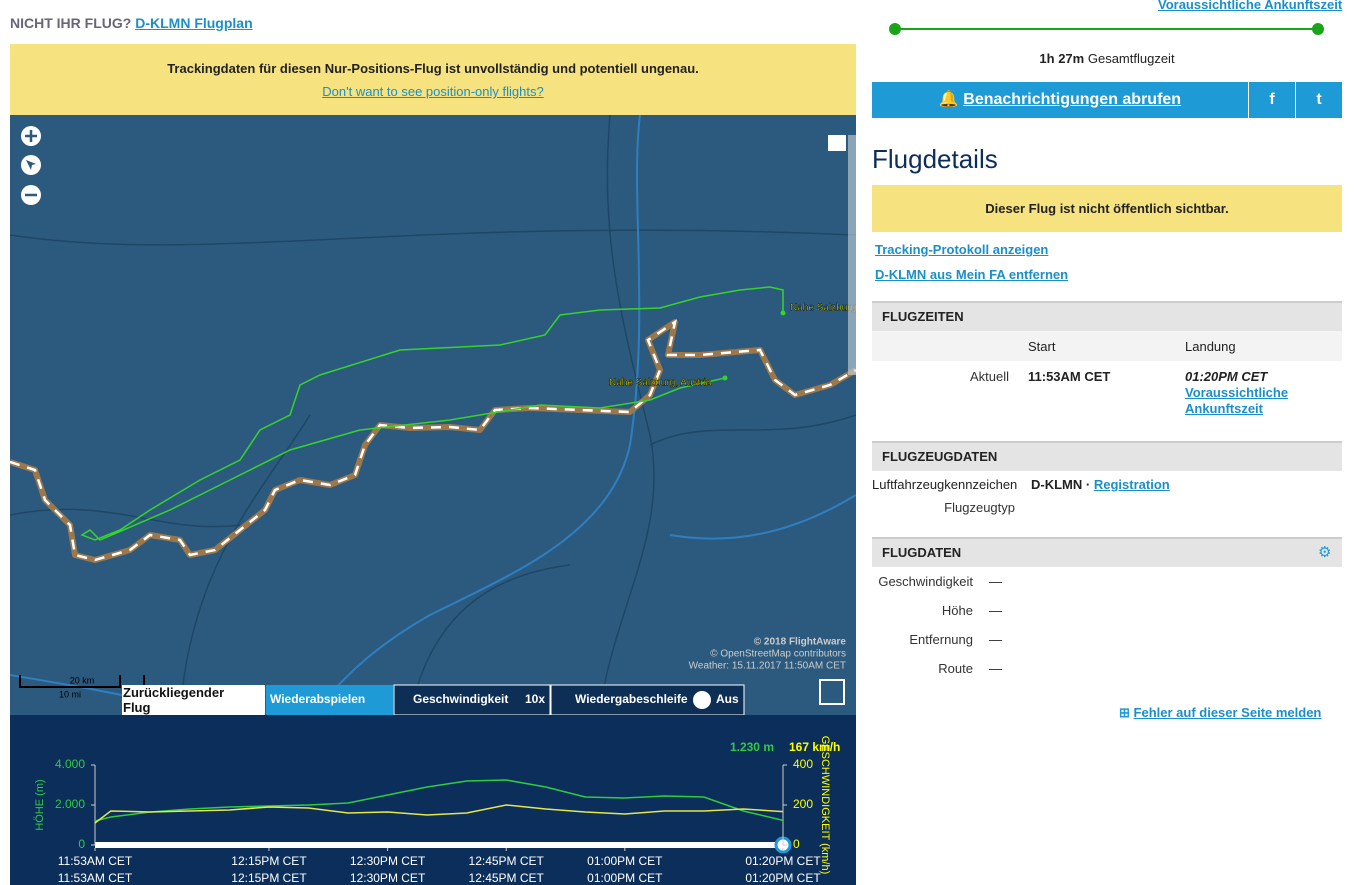  I want to click on landing-note: Voraussichtliche Ankunftszeit, so click(1237, 400).